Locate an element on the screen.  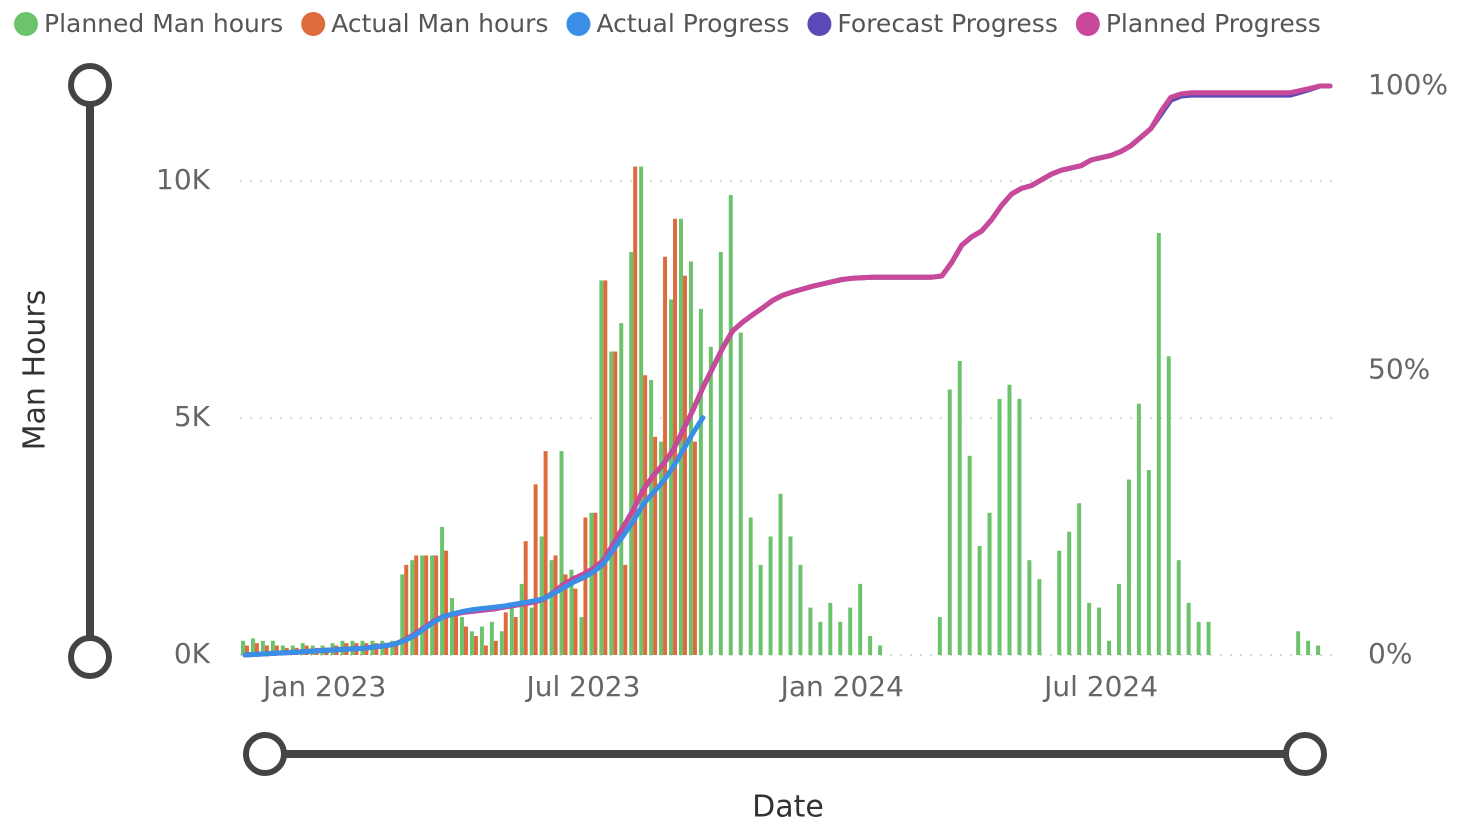
legend-item: Planned Progress is located at coordinates (1198, 23).